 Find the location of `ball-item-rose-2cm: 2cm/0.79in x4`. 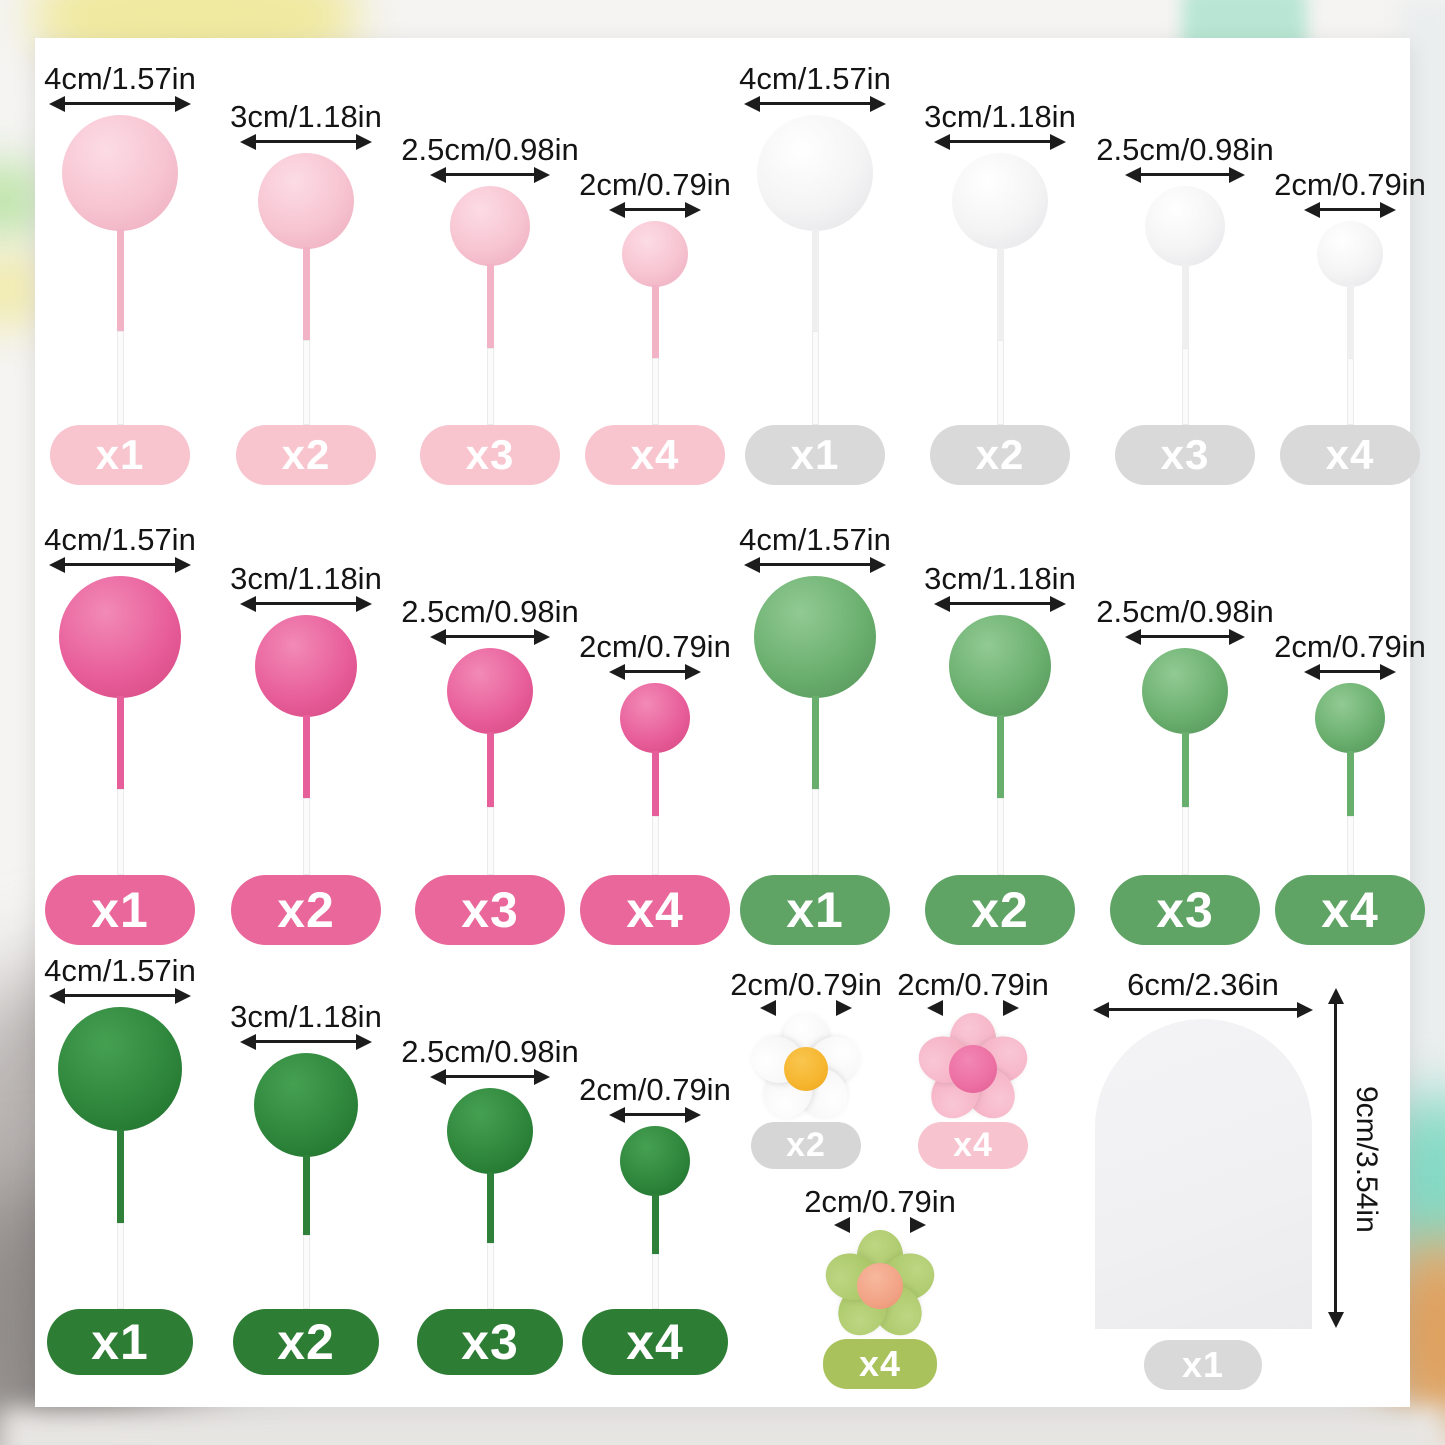

ball-item-rose-2cm: 2cm/0.79in x4 is located at coordinates (655, 787).